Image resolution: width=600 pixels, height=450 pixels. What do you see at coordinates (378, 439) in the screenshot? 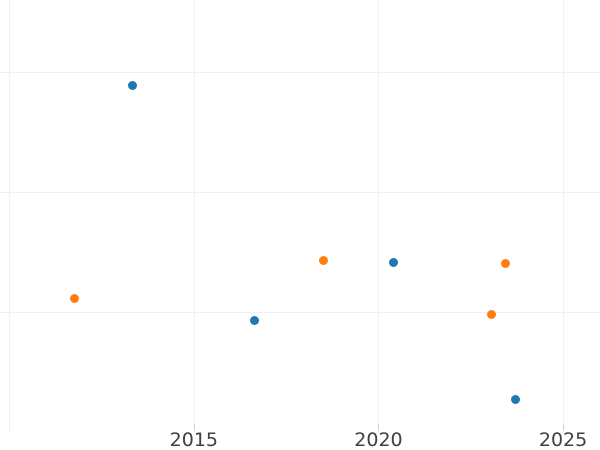
I see `x-axis-tick-label: 2020` at bounding box center [378, 439].